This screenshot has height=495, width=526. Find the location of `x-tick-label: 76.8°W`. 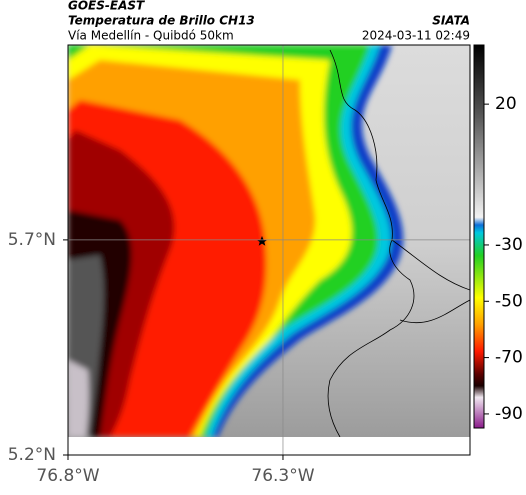

x-tick-label: 76.8°W is located at coordinates (67, 476).